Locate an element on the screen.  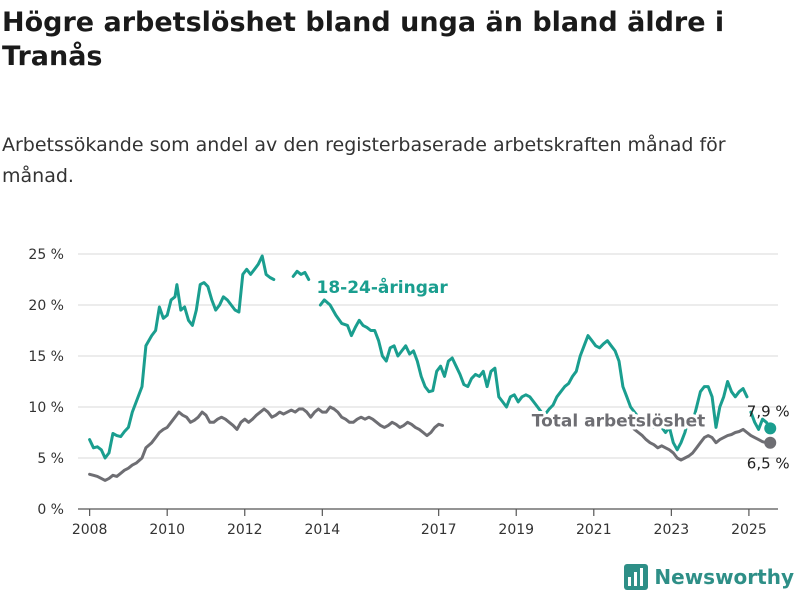
x-tick-label: 2021 is located at coordinates (594, 530).